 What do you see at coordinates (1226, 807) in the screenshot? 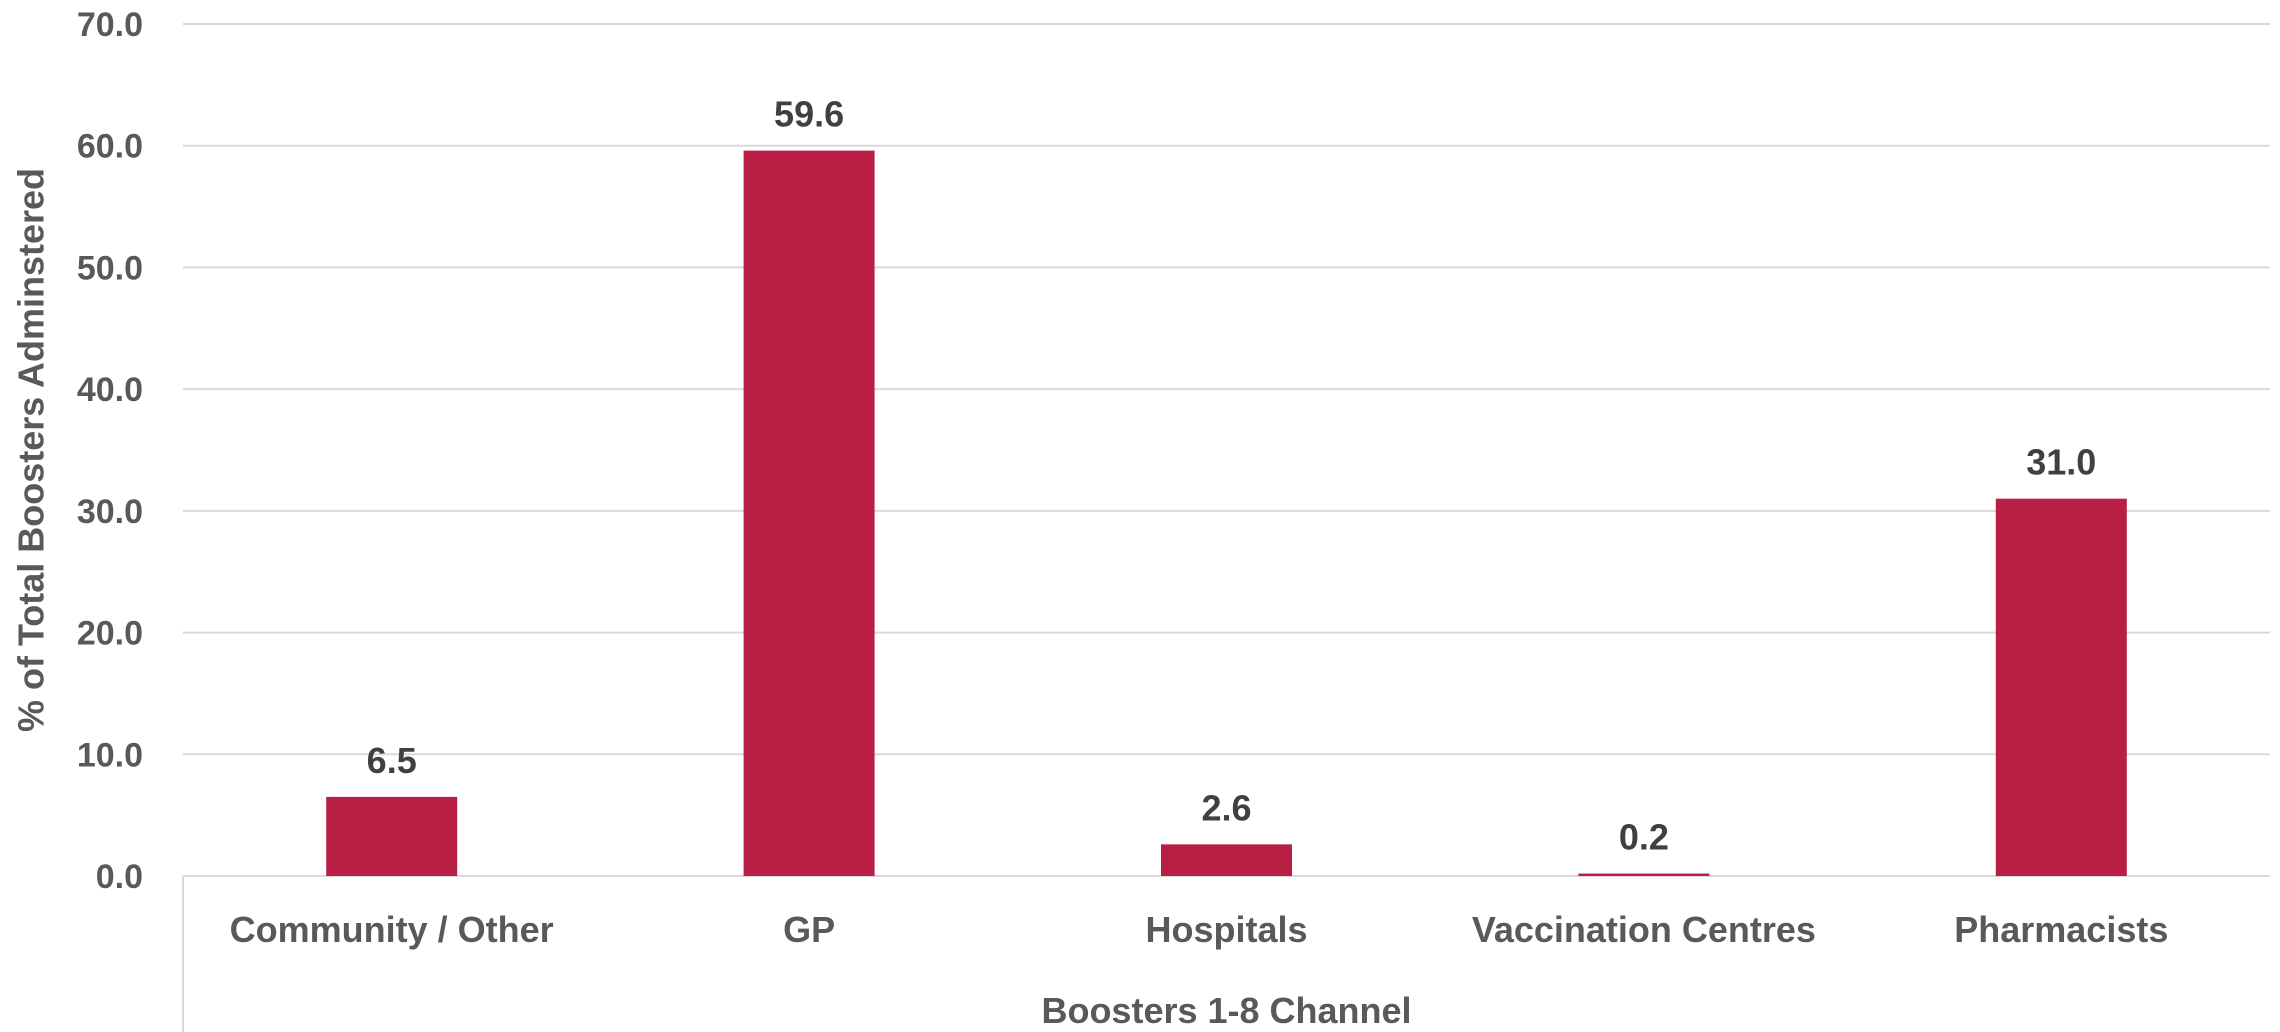
I see `data-label: 2.6` at bounding box center [1226, 807].